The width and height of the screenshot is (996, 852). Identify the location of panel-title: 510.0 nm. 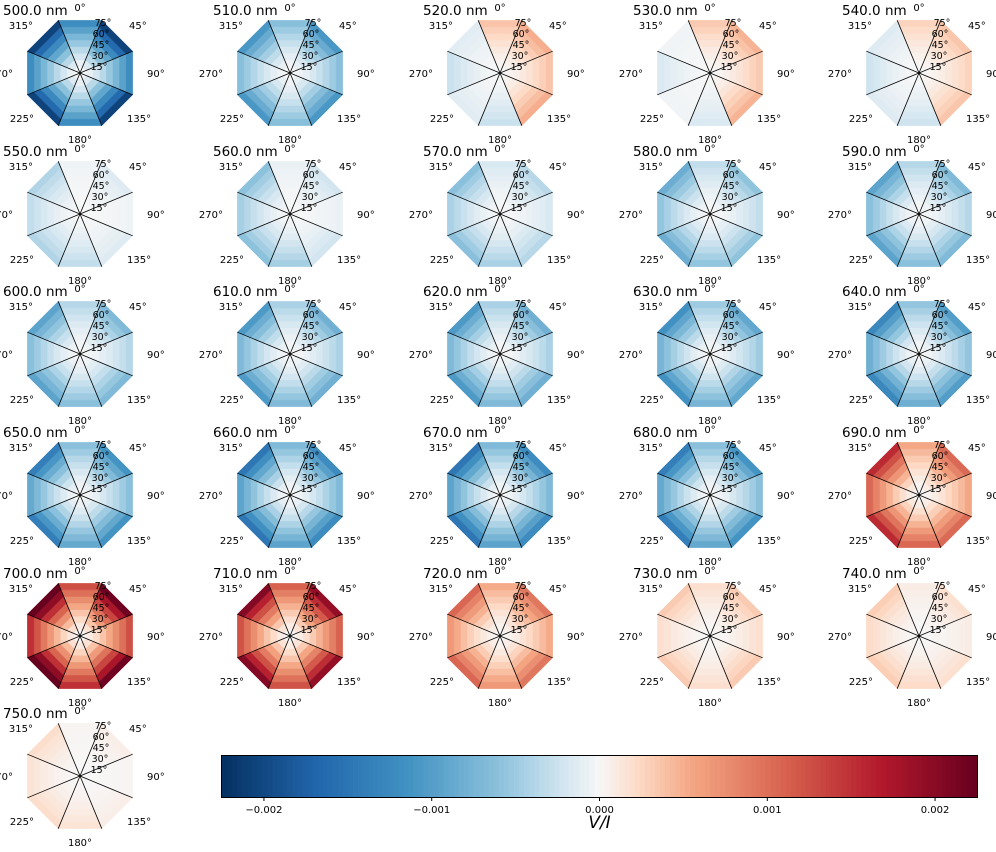
(245, 11).